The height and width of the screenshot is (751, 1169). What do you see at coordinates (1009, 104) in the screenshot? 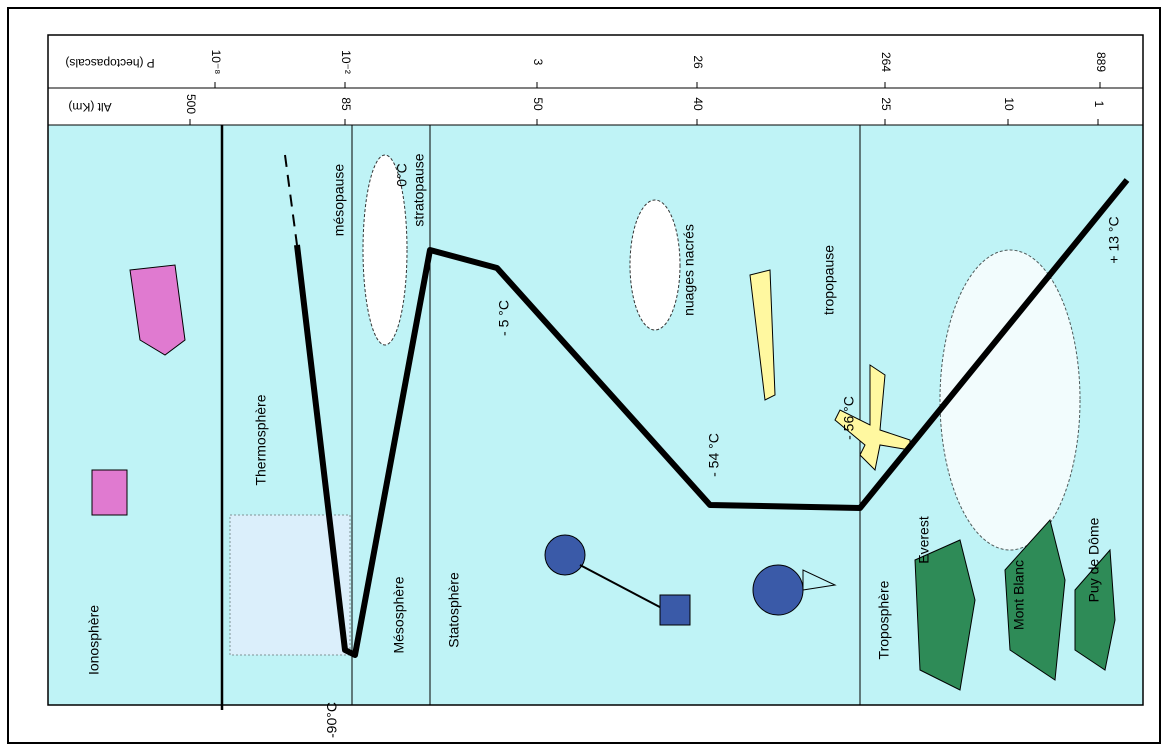
I see `altitude-tick-label: 10` at bounding box center [1009, 104].